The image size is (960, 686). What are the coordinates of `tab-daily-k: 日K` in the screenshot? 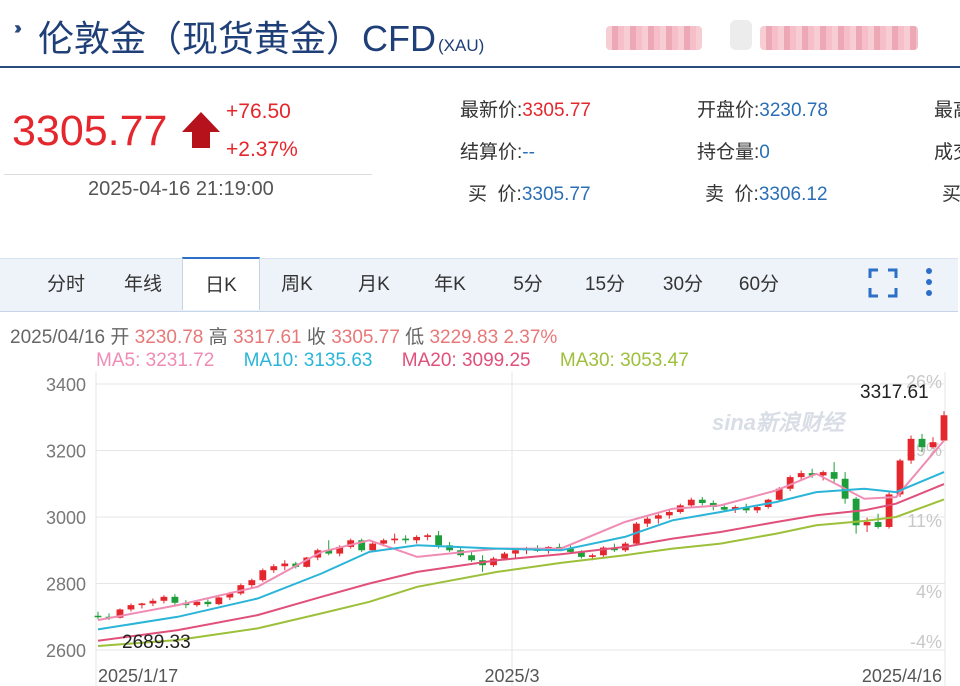 It's located at (221, 283).